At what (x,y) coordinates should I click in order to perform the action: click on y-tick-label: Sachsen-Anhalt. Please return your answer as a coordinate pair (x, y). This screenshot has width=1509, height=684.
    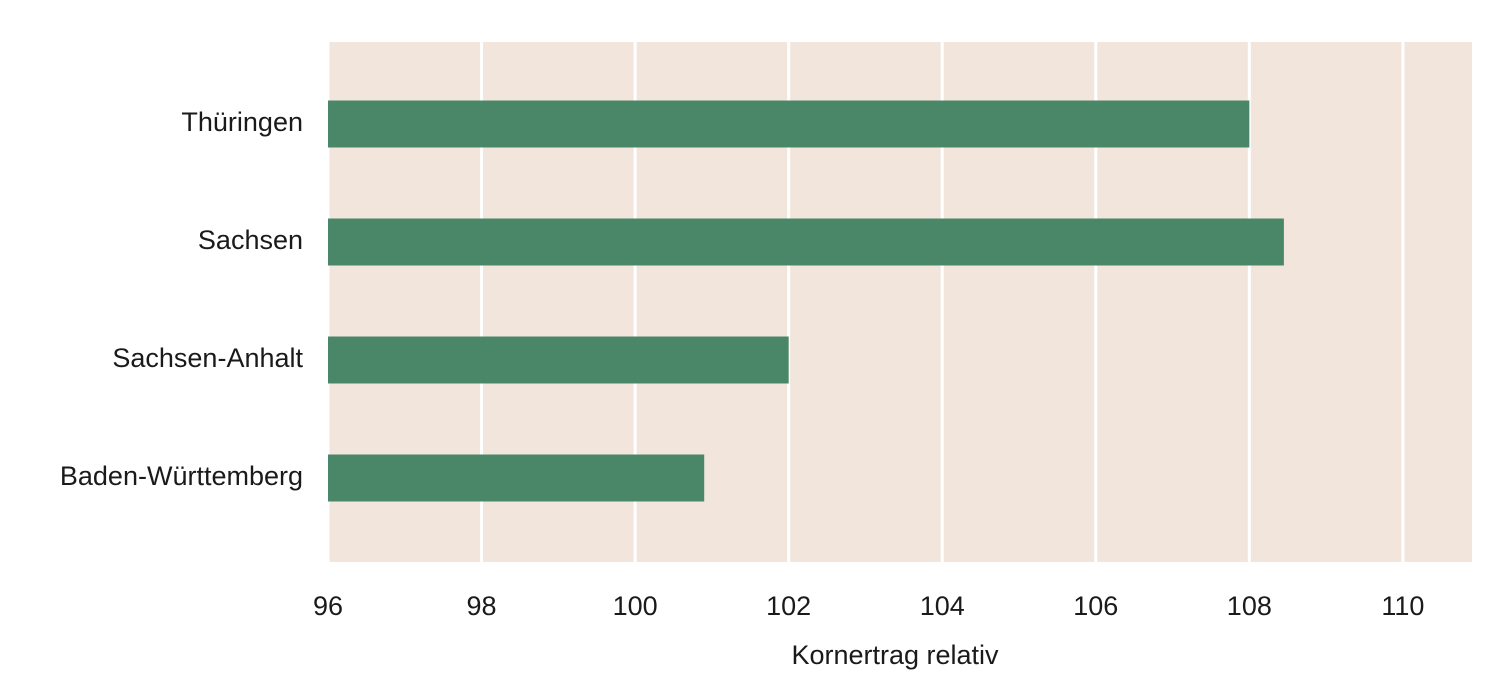
    Looking at the image, I should click on (207, 358).